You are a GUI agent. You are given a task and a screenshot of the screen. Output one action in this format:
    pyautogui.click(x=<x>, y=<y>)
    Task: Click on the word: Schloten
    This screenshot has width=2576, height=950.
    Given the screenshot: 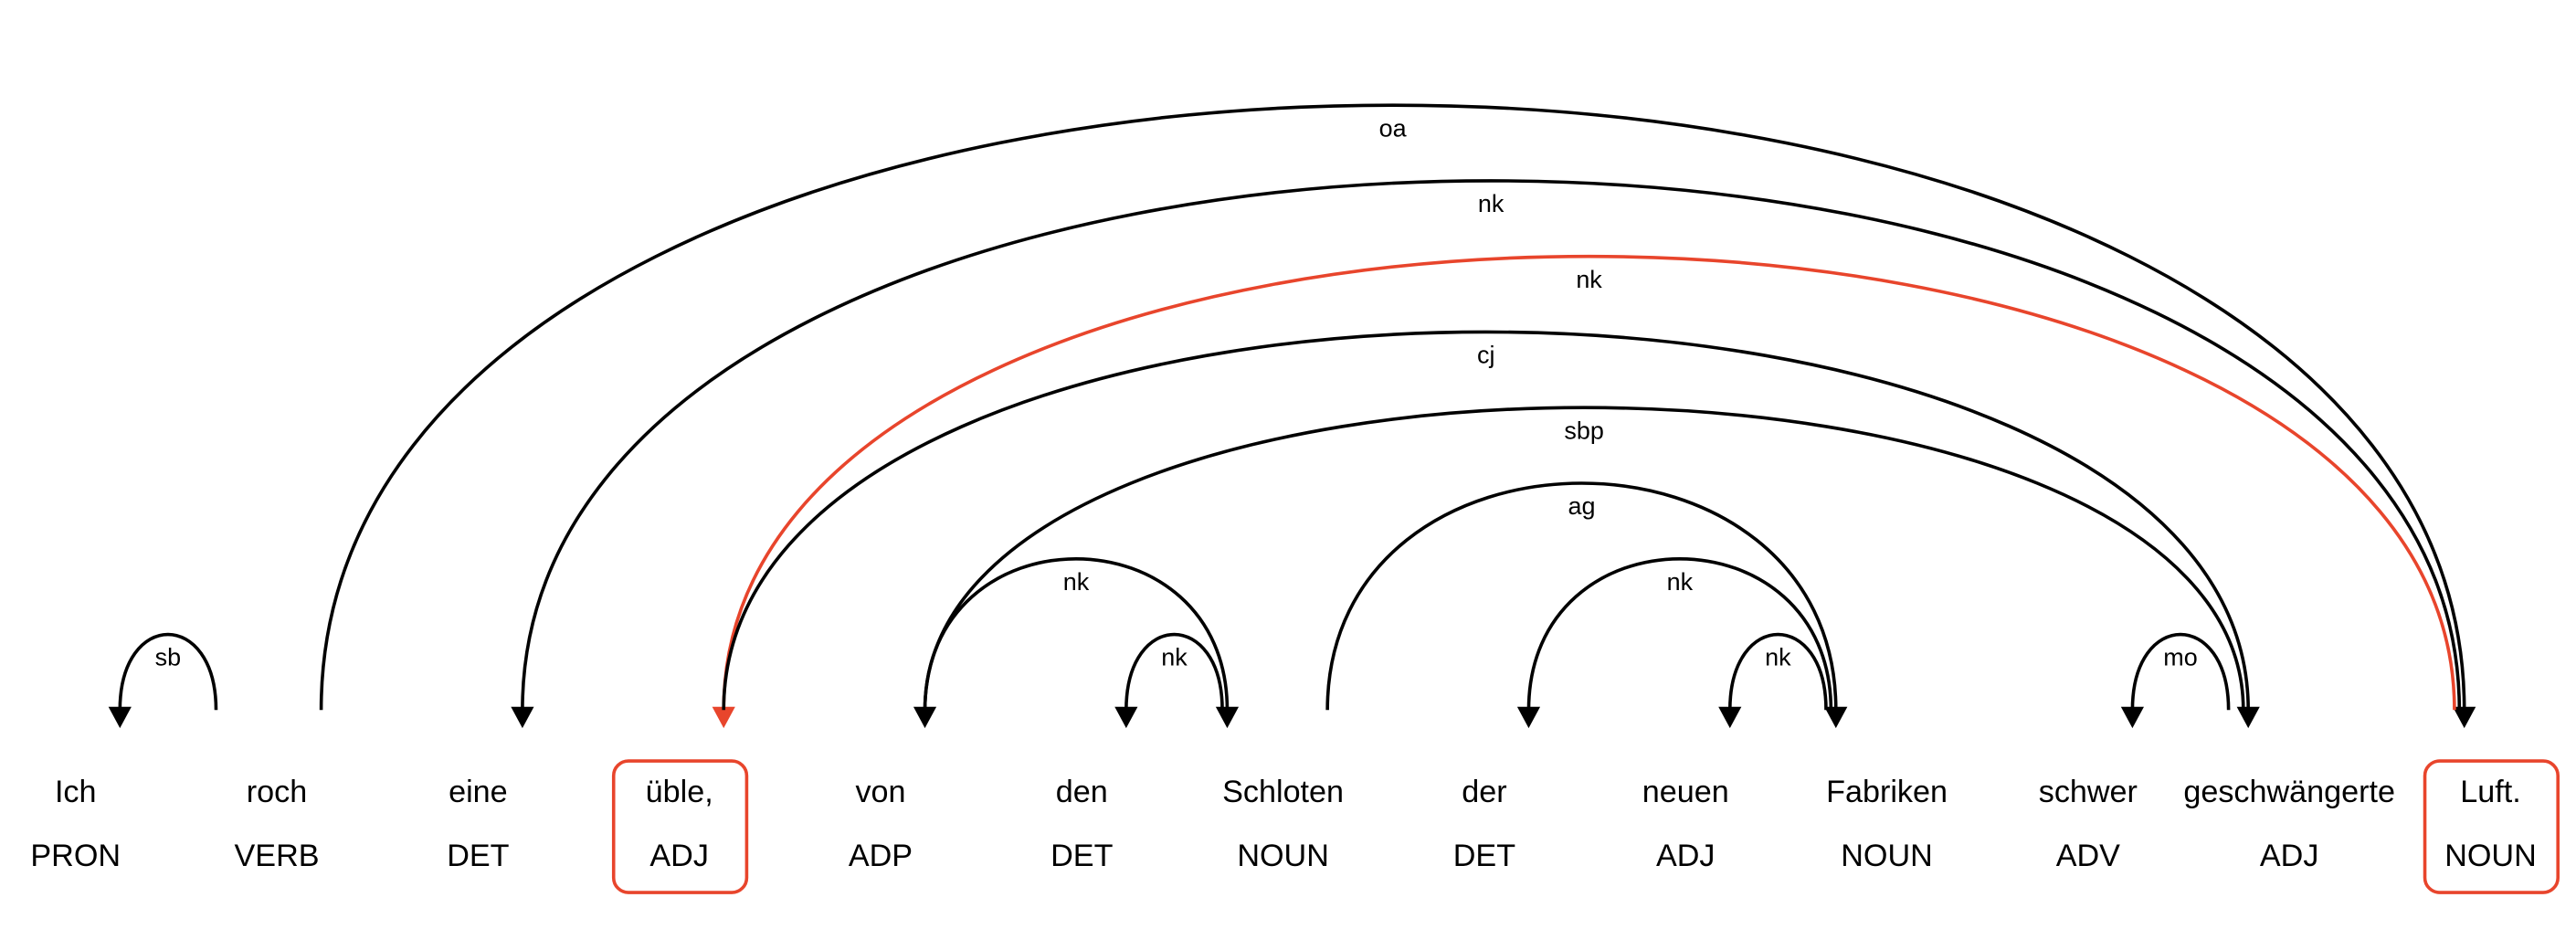 What is the action you would take?
    pyautogui.click(x=1283, y=792)
    